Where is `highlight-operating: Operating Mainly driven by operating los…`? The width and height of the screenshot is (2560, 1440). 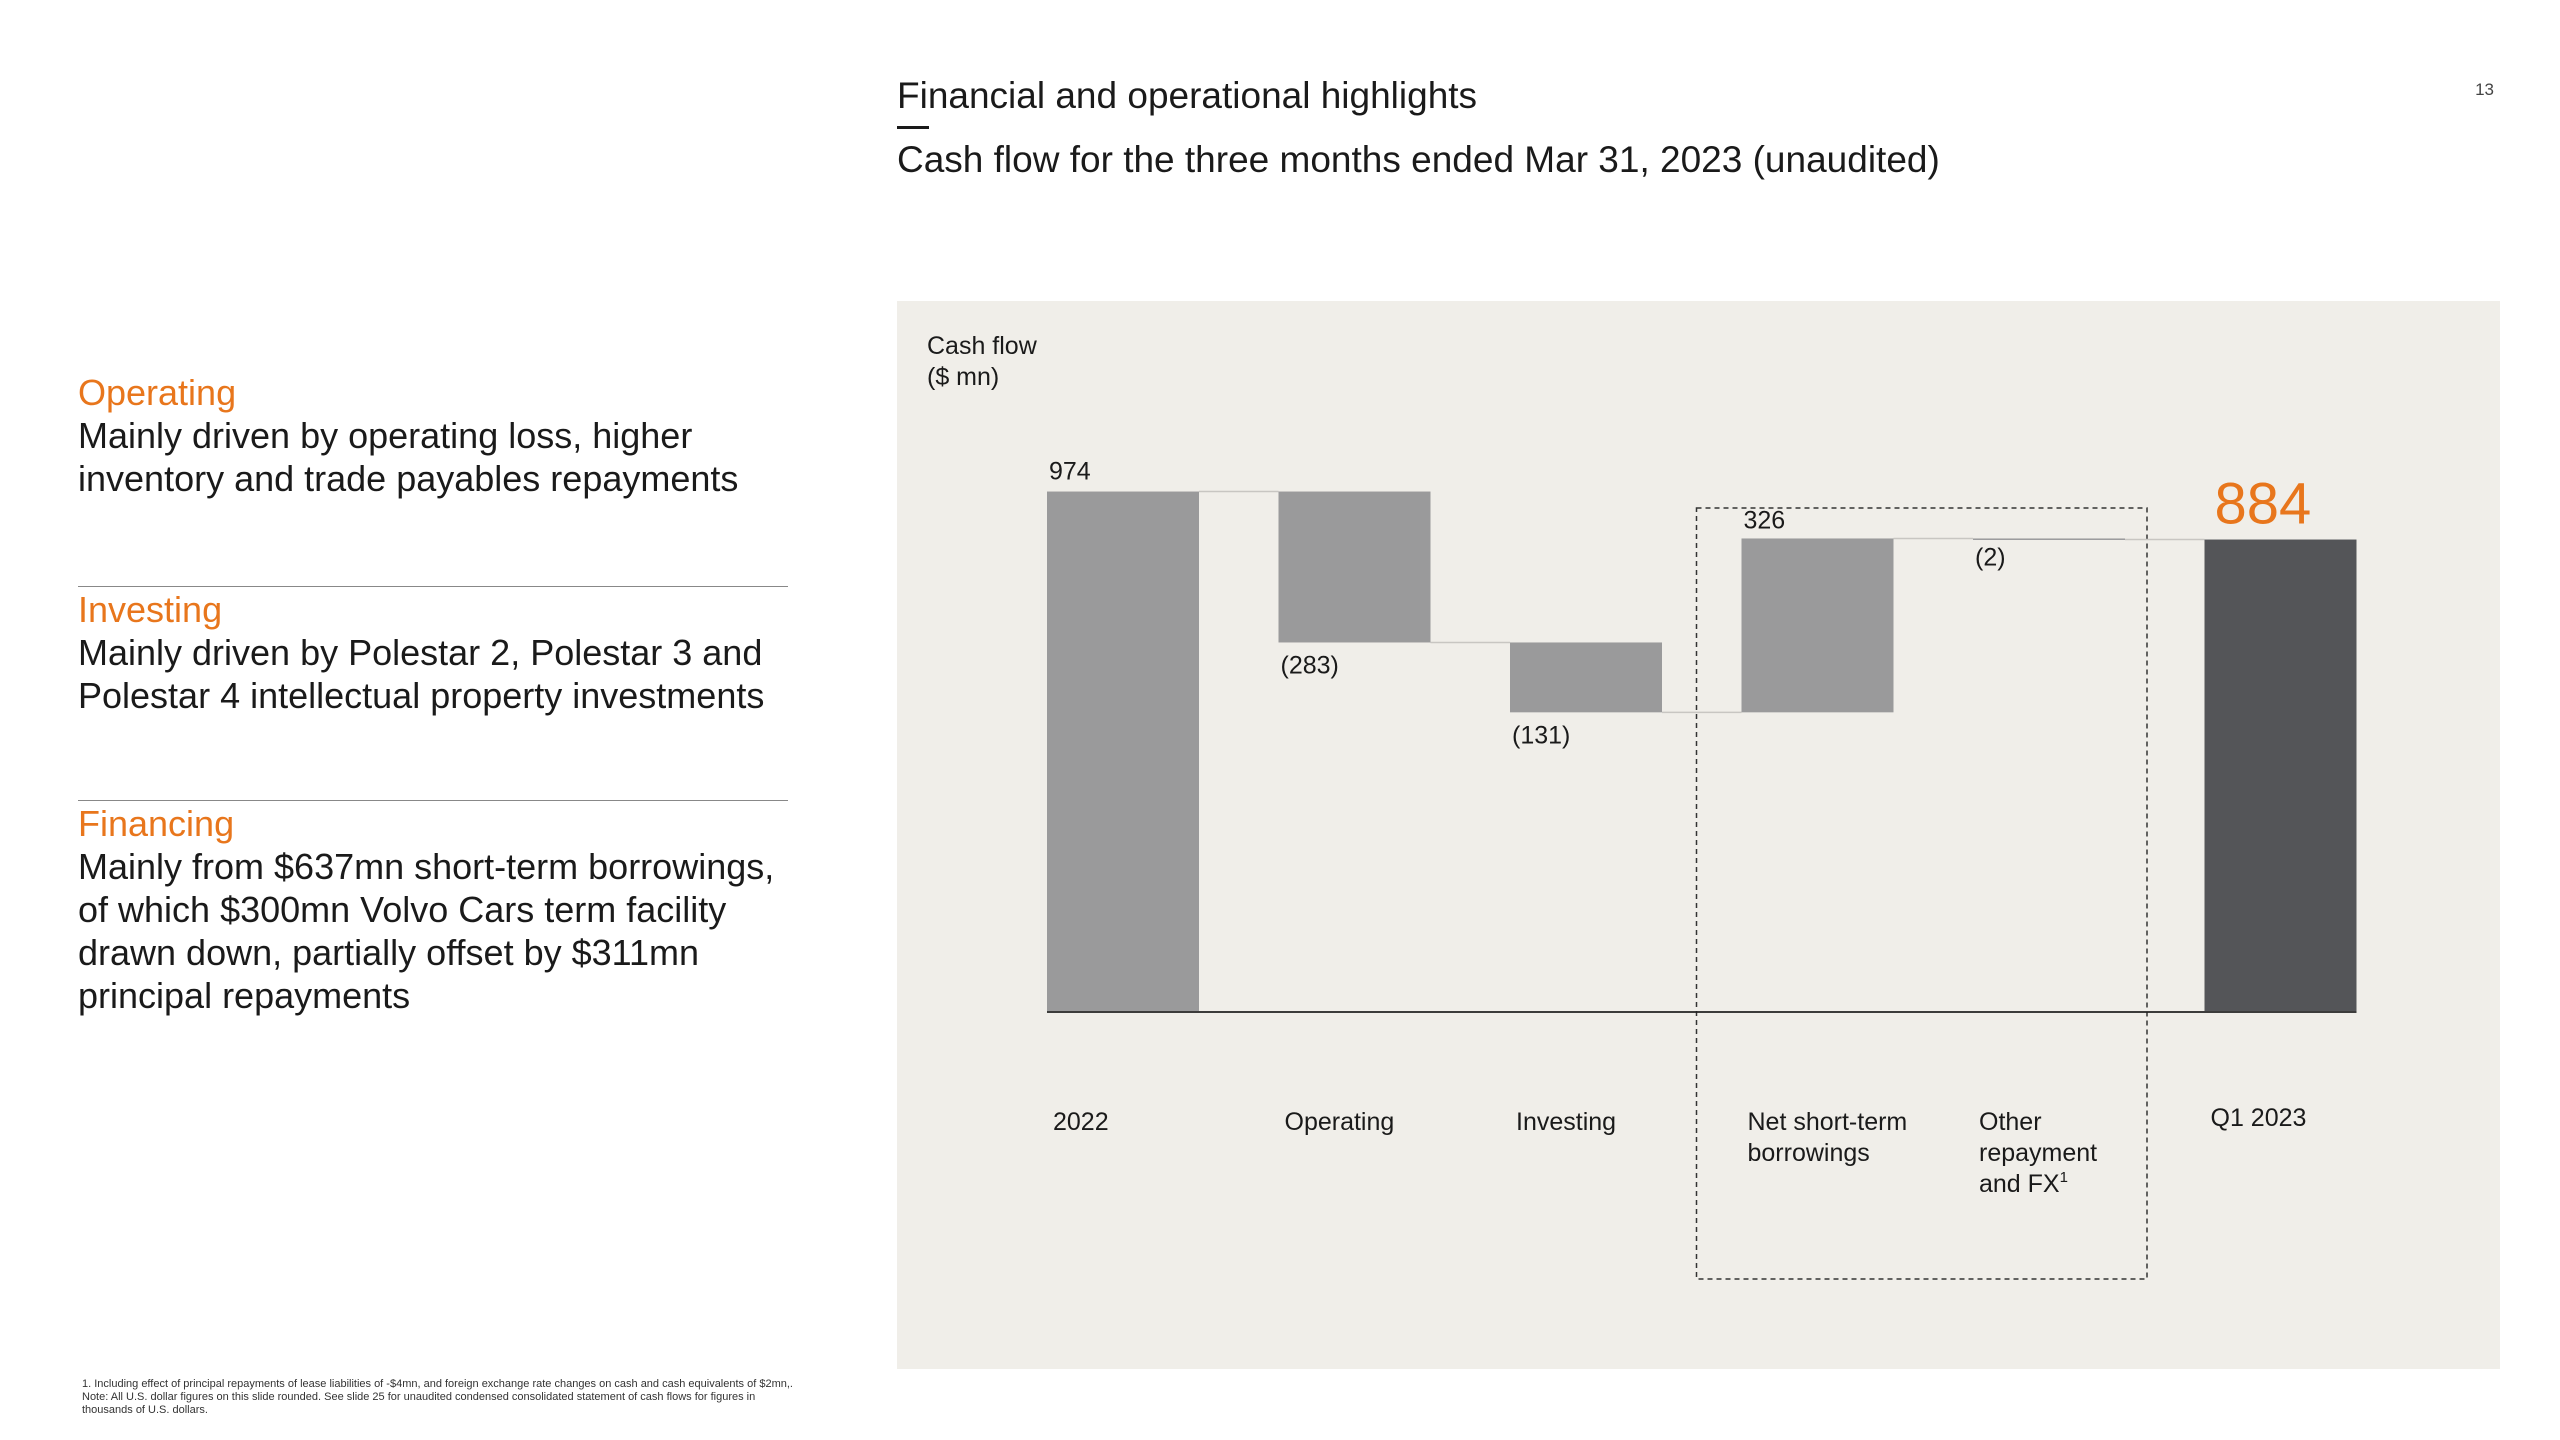
highlight-operating: Operating Mainly driven by operating los… is located at coordinates (433, 436).